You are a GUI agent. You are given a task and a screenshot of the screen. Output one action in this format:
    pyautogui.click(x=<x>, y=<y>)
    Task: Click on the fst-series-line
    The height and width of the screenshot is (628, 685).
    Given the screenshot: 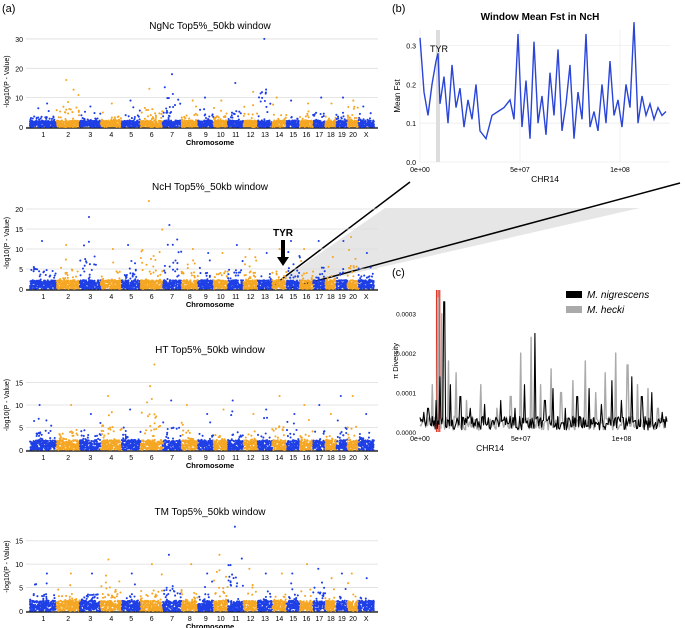 What is the action you would take?
    pyautogui.click(x=543, y=81)
    